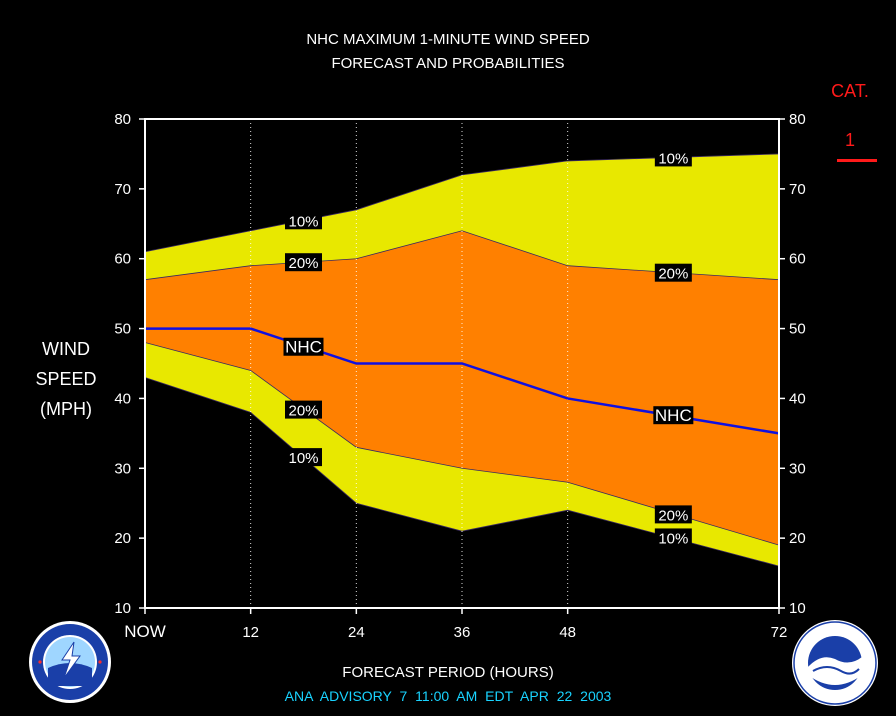 The image size is (896, 716). Describe the element at coordinates (122, 398) in the screenshot. I see `y-tick-label-left-3: 40` at that location.